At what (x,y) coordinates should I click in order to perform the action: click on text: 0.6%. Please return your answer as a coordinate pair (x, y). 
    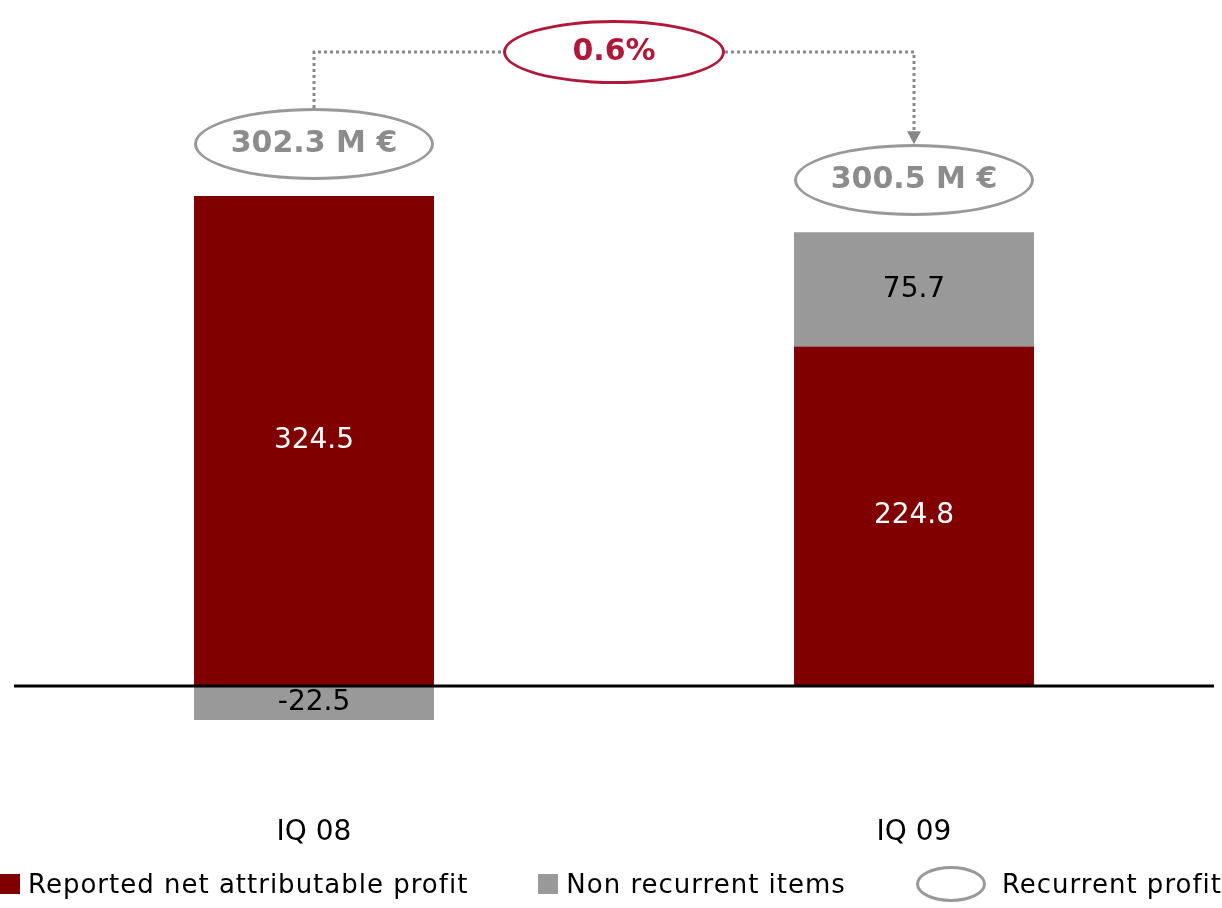
    Looking at the image, I should click on (614, 49).